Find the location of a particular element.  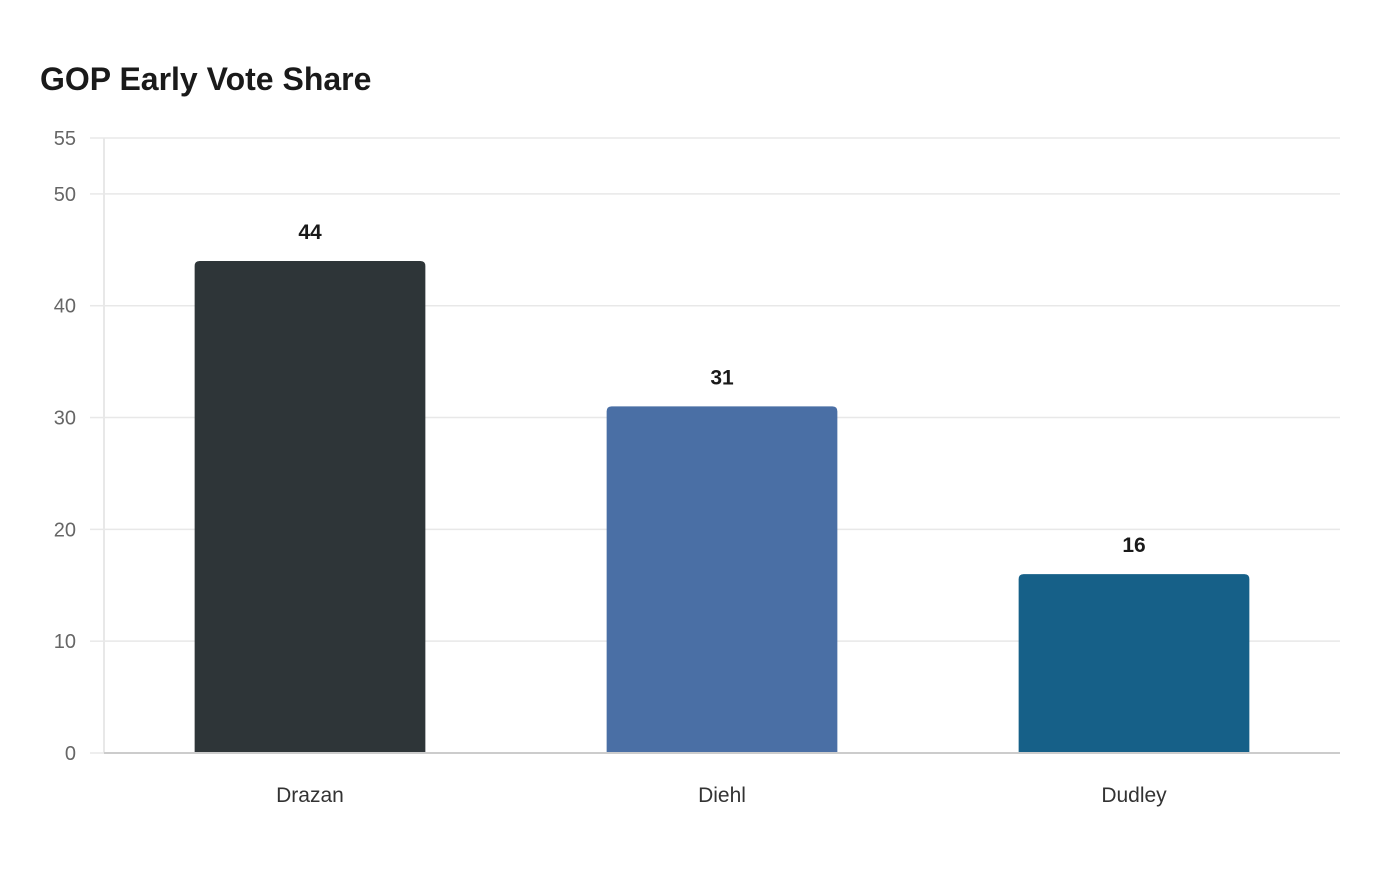

data-label-drazan: 44 is located at coordinates (310, 232).